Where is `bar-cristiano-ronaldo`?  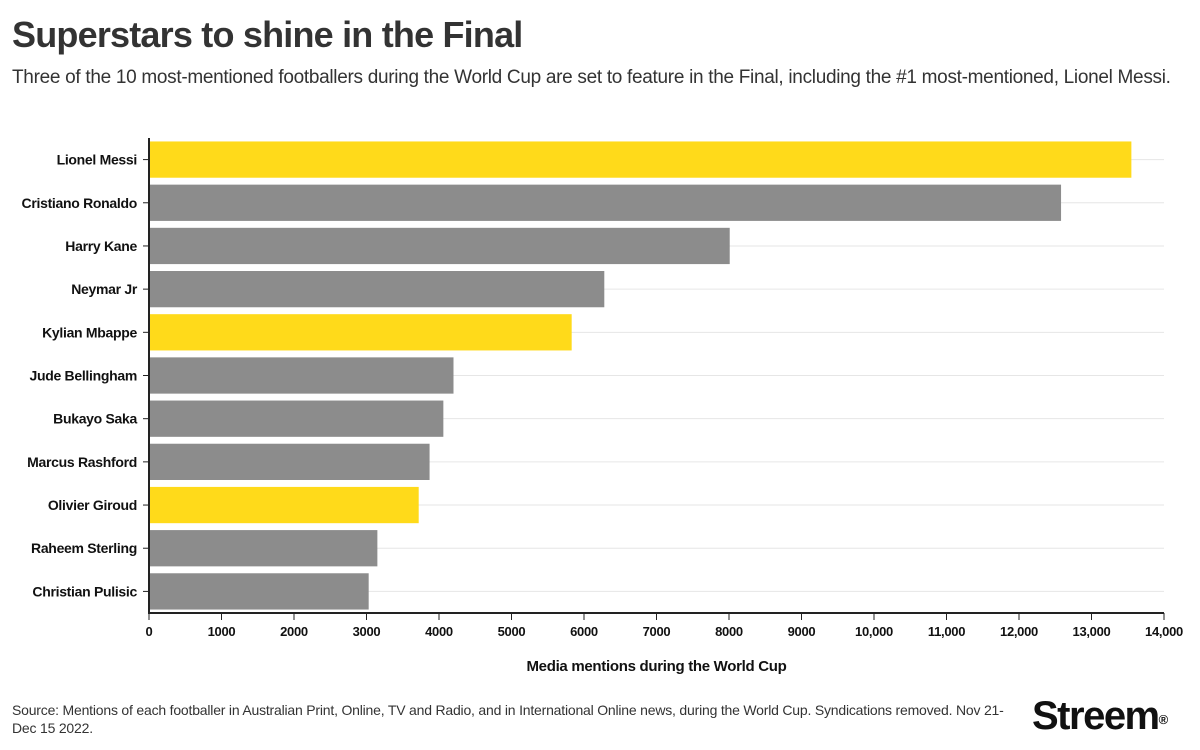 bar-cristiano-ronaldo is located at coordinates (605, 202).